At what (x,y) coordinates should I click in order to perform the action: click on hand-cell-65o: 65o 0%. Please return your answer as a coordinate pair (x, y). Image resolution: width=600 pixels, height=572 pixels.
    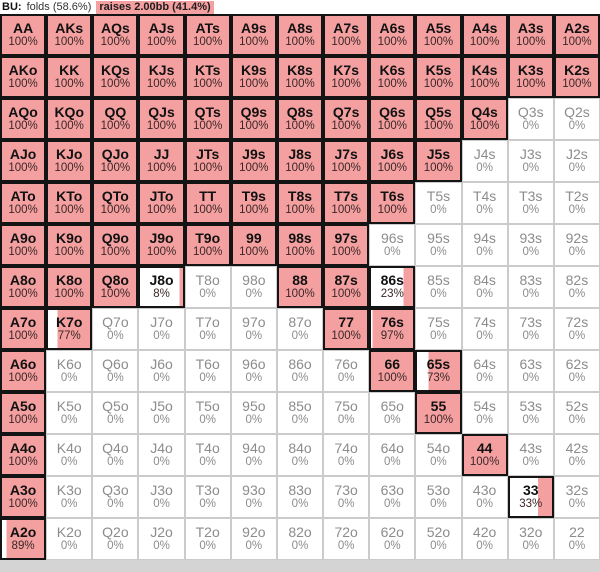
    Looking at the image, I should click on (392, 413).